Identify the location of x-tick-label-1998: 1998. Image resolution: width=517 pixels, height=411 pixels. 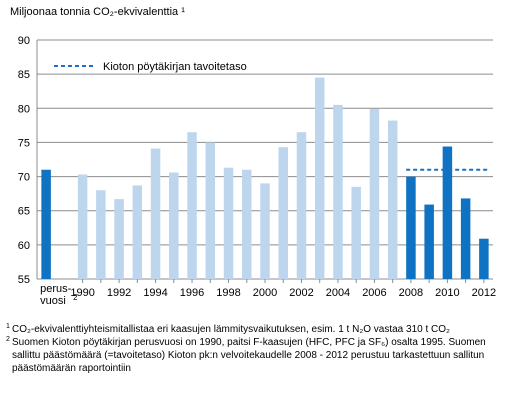
(228, 293).